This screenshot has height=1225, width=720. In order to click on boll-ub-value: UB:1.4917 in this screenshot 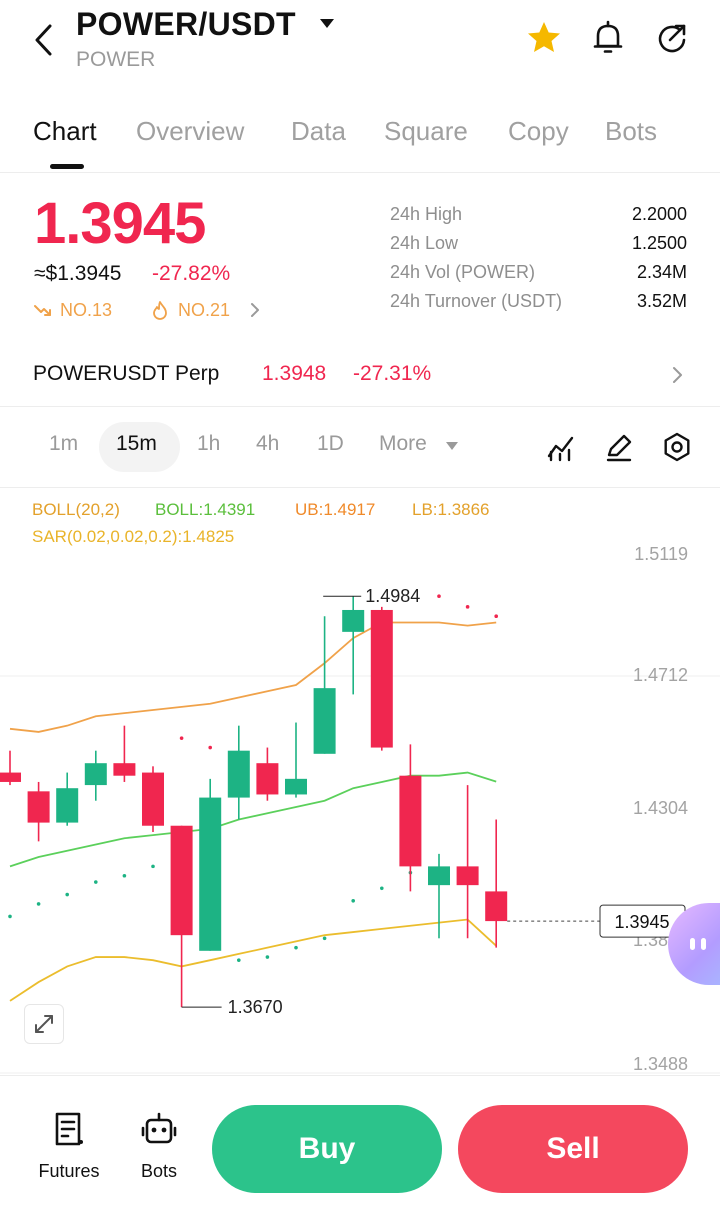, I will do `click(335, 509)`.